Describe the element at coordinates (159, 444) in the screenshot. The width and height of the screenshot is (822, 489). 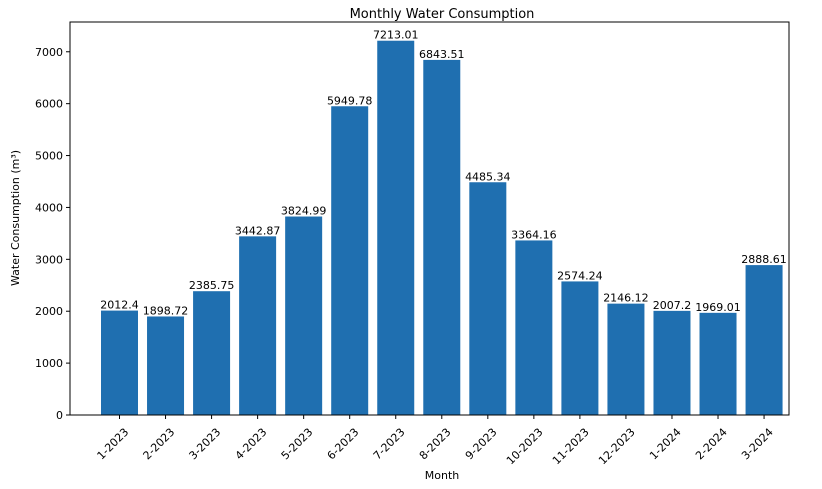
I see `x-tick-label-2-2023: 2-2023` at that location.